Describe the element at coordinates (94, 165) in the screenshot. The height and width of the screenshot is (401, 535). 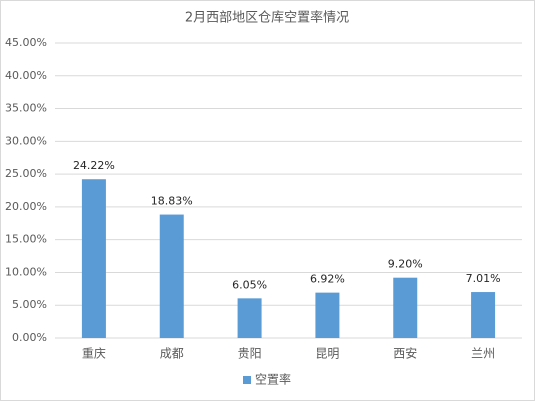
I see `value-label: 24.22%` at that location.